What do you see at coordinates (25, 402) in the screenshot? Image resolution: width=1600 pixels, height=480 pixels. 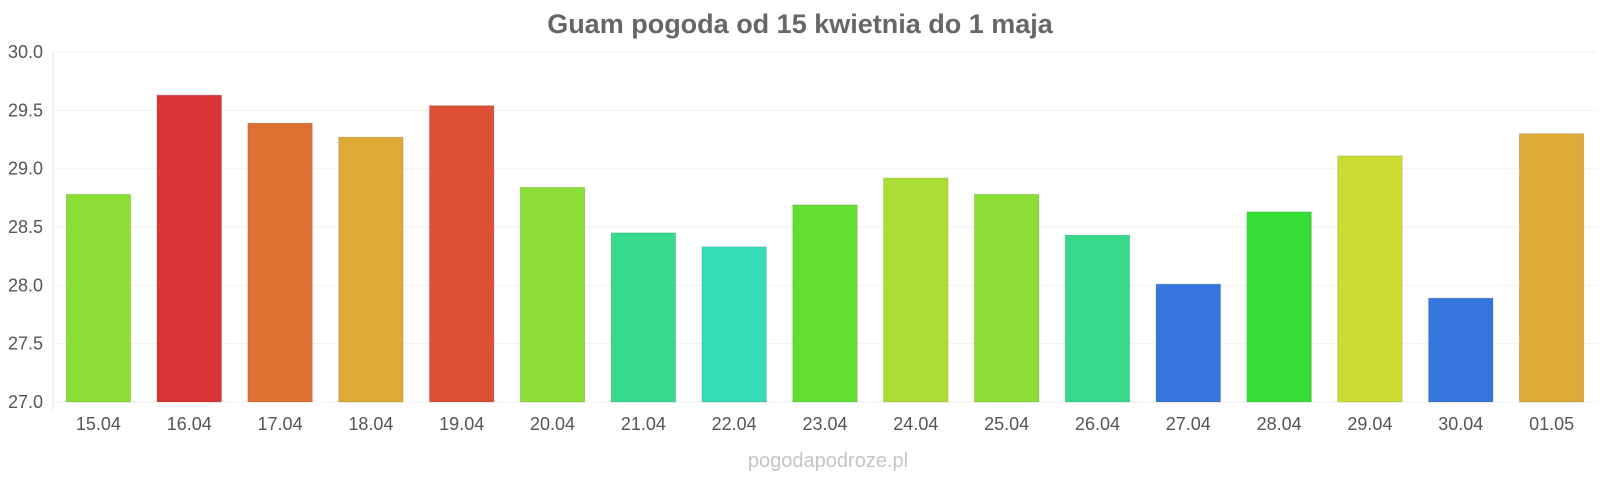 I see `y-tick-label: 27.0` at bounding box center [25, 402].